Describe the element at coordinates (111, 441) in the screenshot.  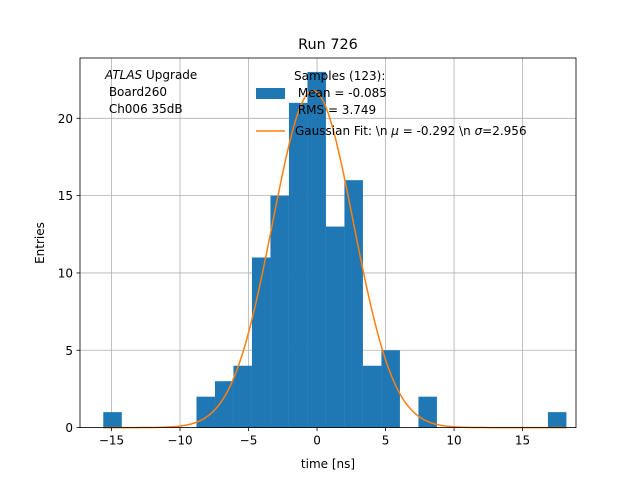
I see `x-tick-label: −15` at that location.